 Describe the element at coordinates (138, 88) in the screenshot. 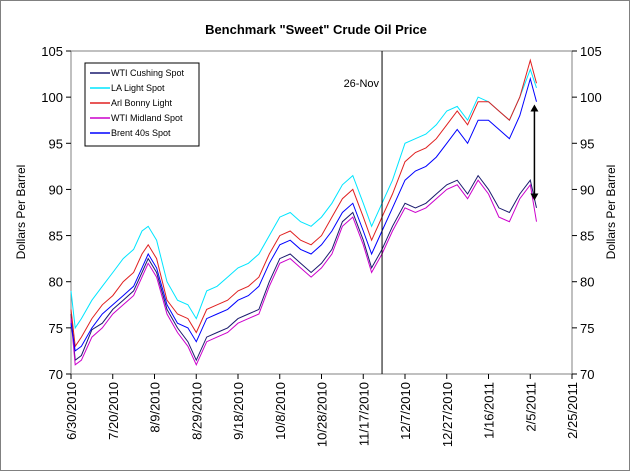

I see `legend-label: LA Light Spot` at that location.